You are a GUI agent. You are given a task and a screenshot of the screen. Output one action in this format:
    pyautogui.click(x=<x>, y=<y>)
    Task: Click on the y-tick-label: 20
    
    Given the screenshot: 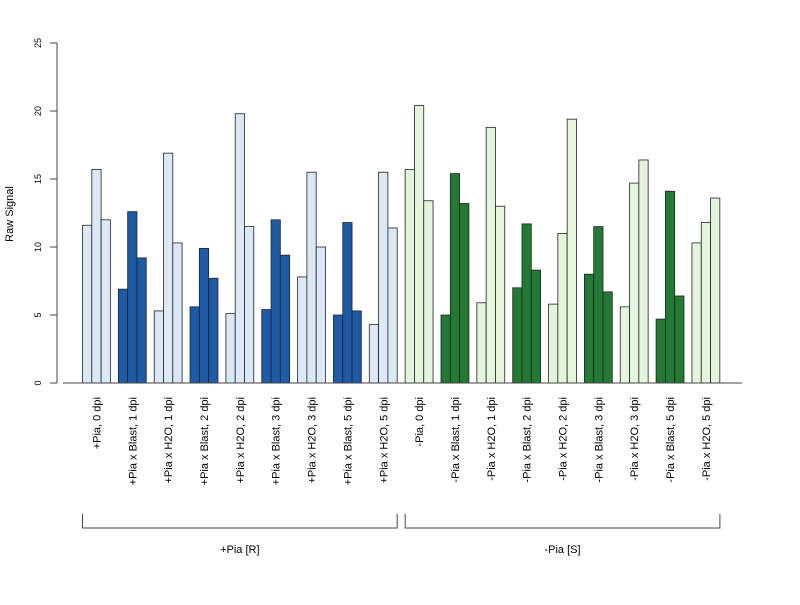 What is the action you would take?
    pyautogui.click(x=38, y=111)
    